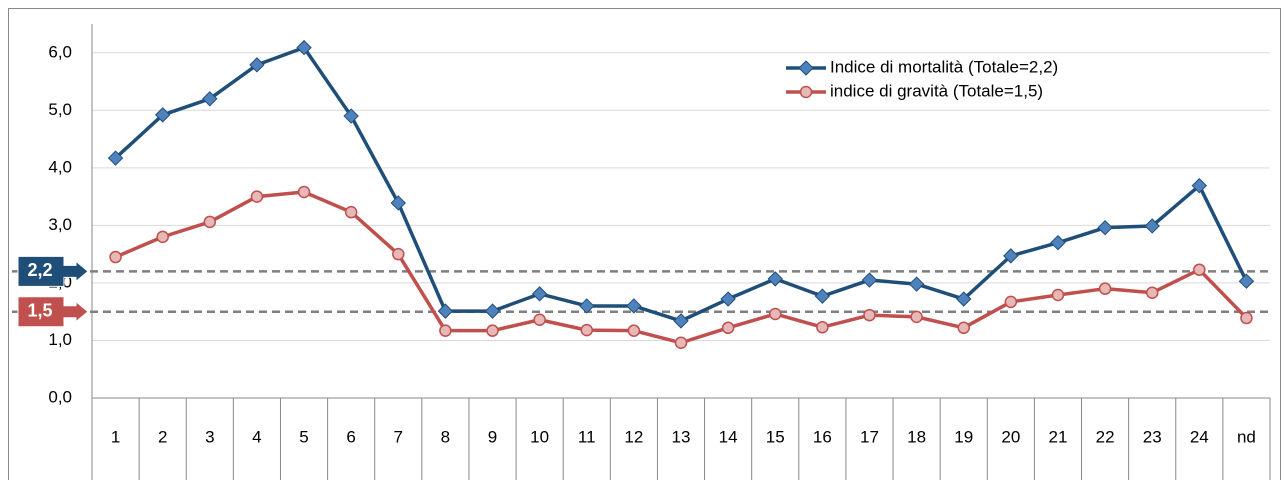 This screenshot has height=480, width=1281. I want to click on x-tick-label: 22, so click(1105, 436).